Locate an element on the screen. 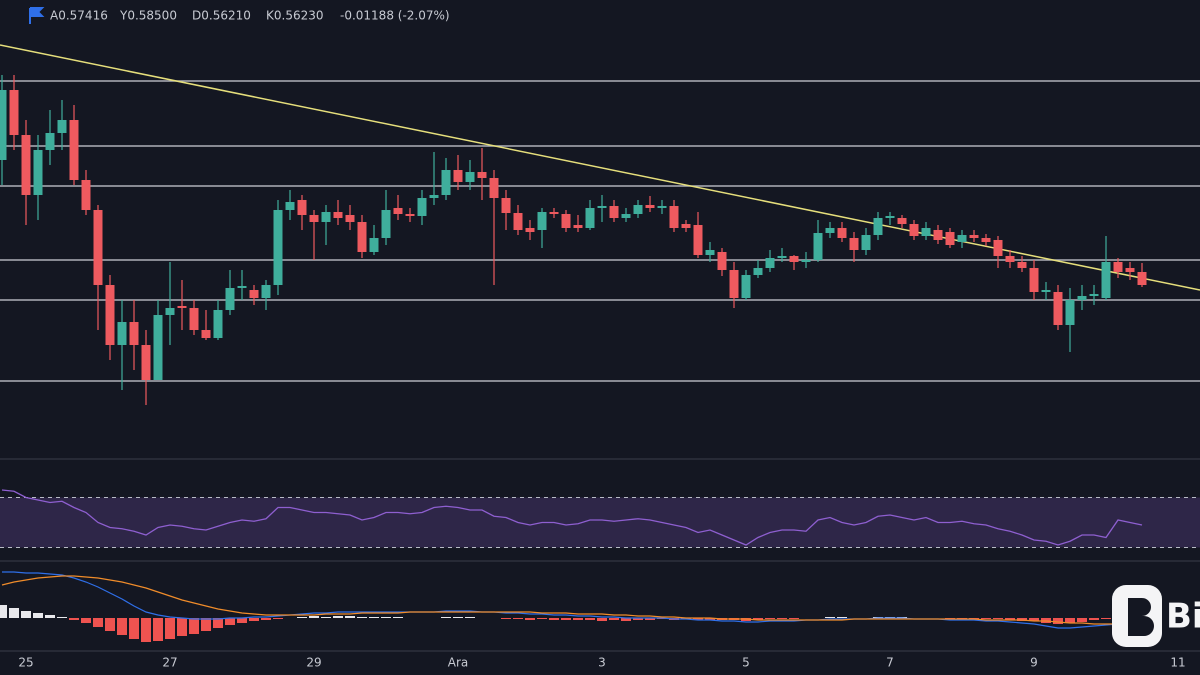 The image size is (1200, 675). ohlc-label: Y0.58500 is located at coordinates (148, 16).